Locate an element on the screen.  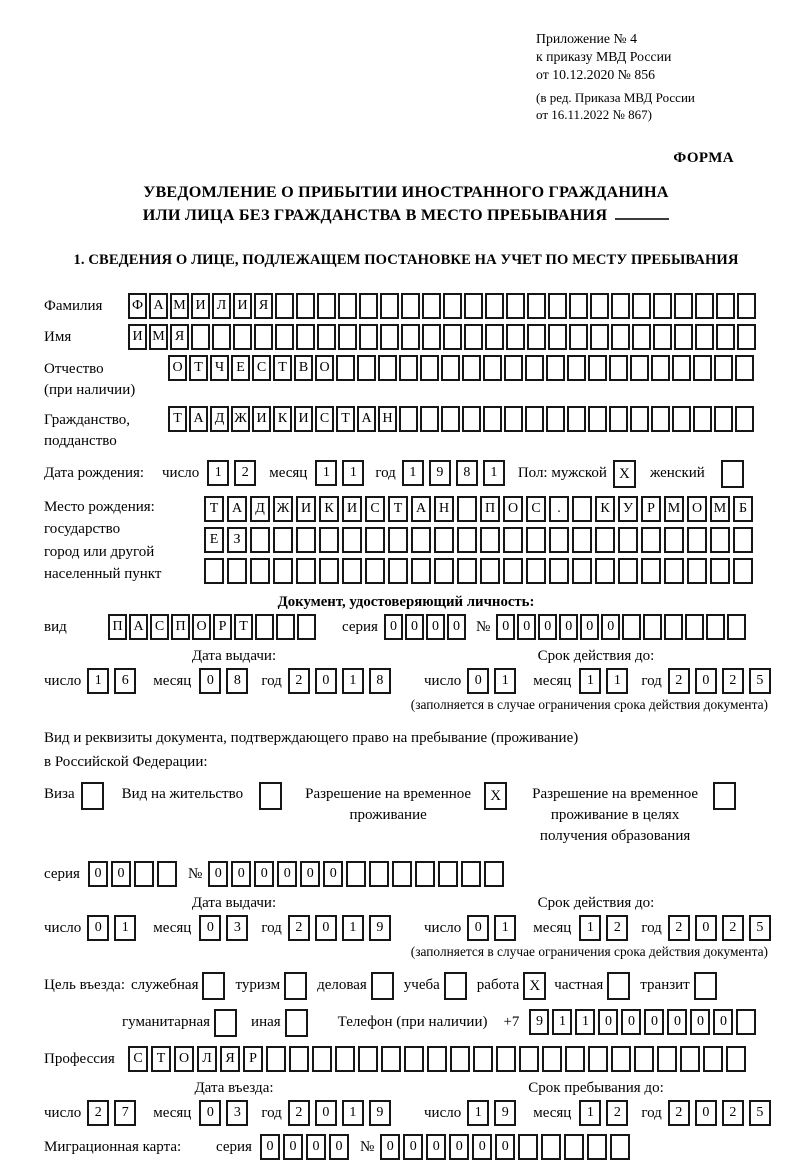
profession-label: Профессия is located at coordinates (79, 1059).